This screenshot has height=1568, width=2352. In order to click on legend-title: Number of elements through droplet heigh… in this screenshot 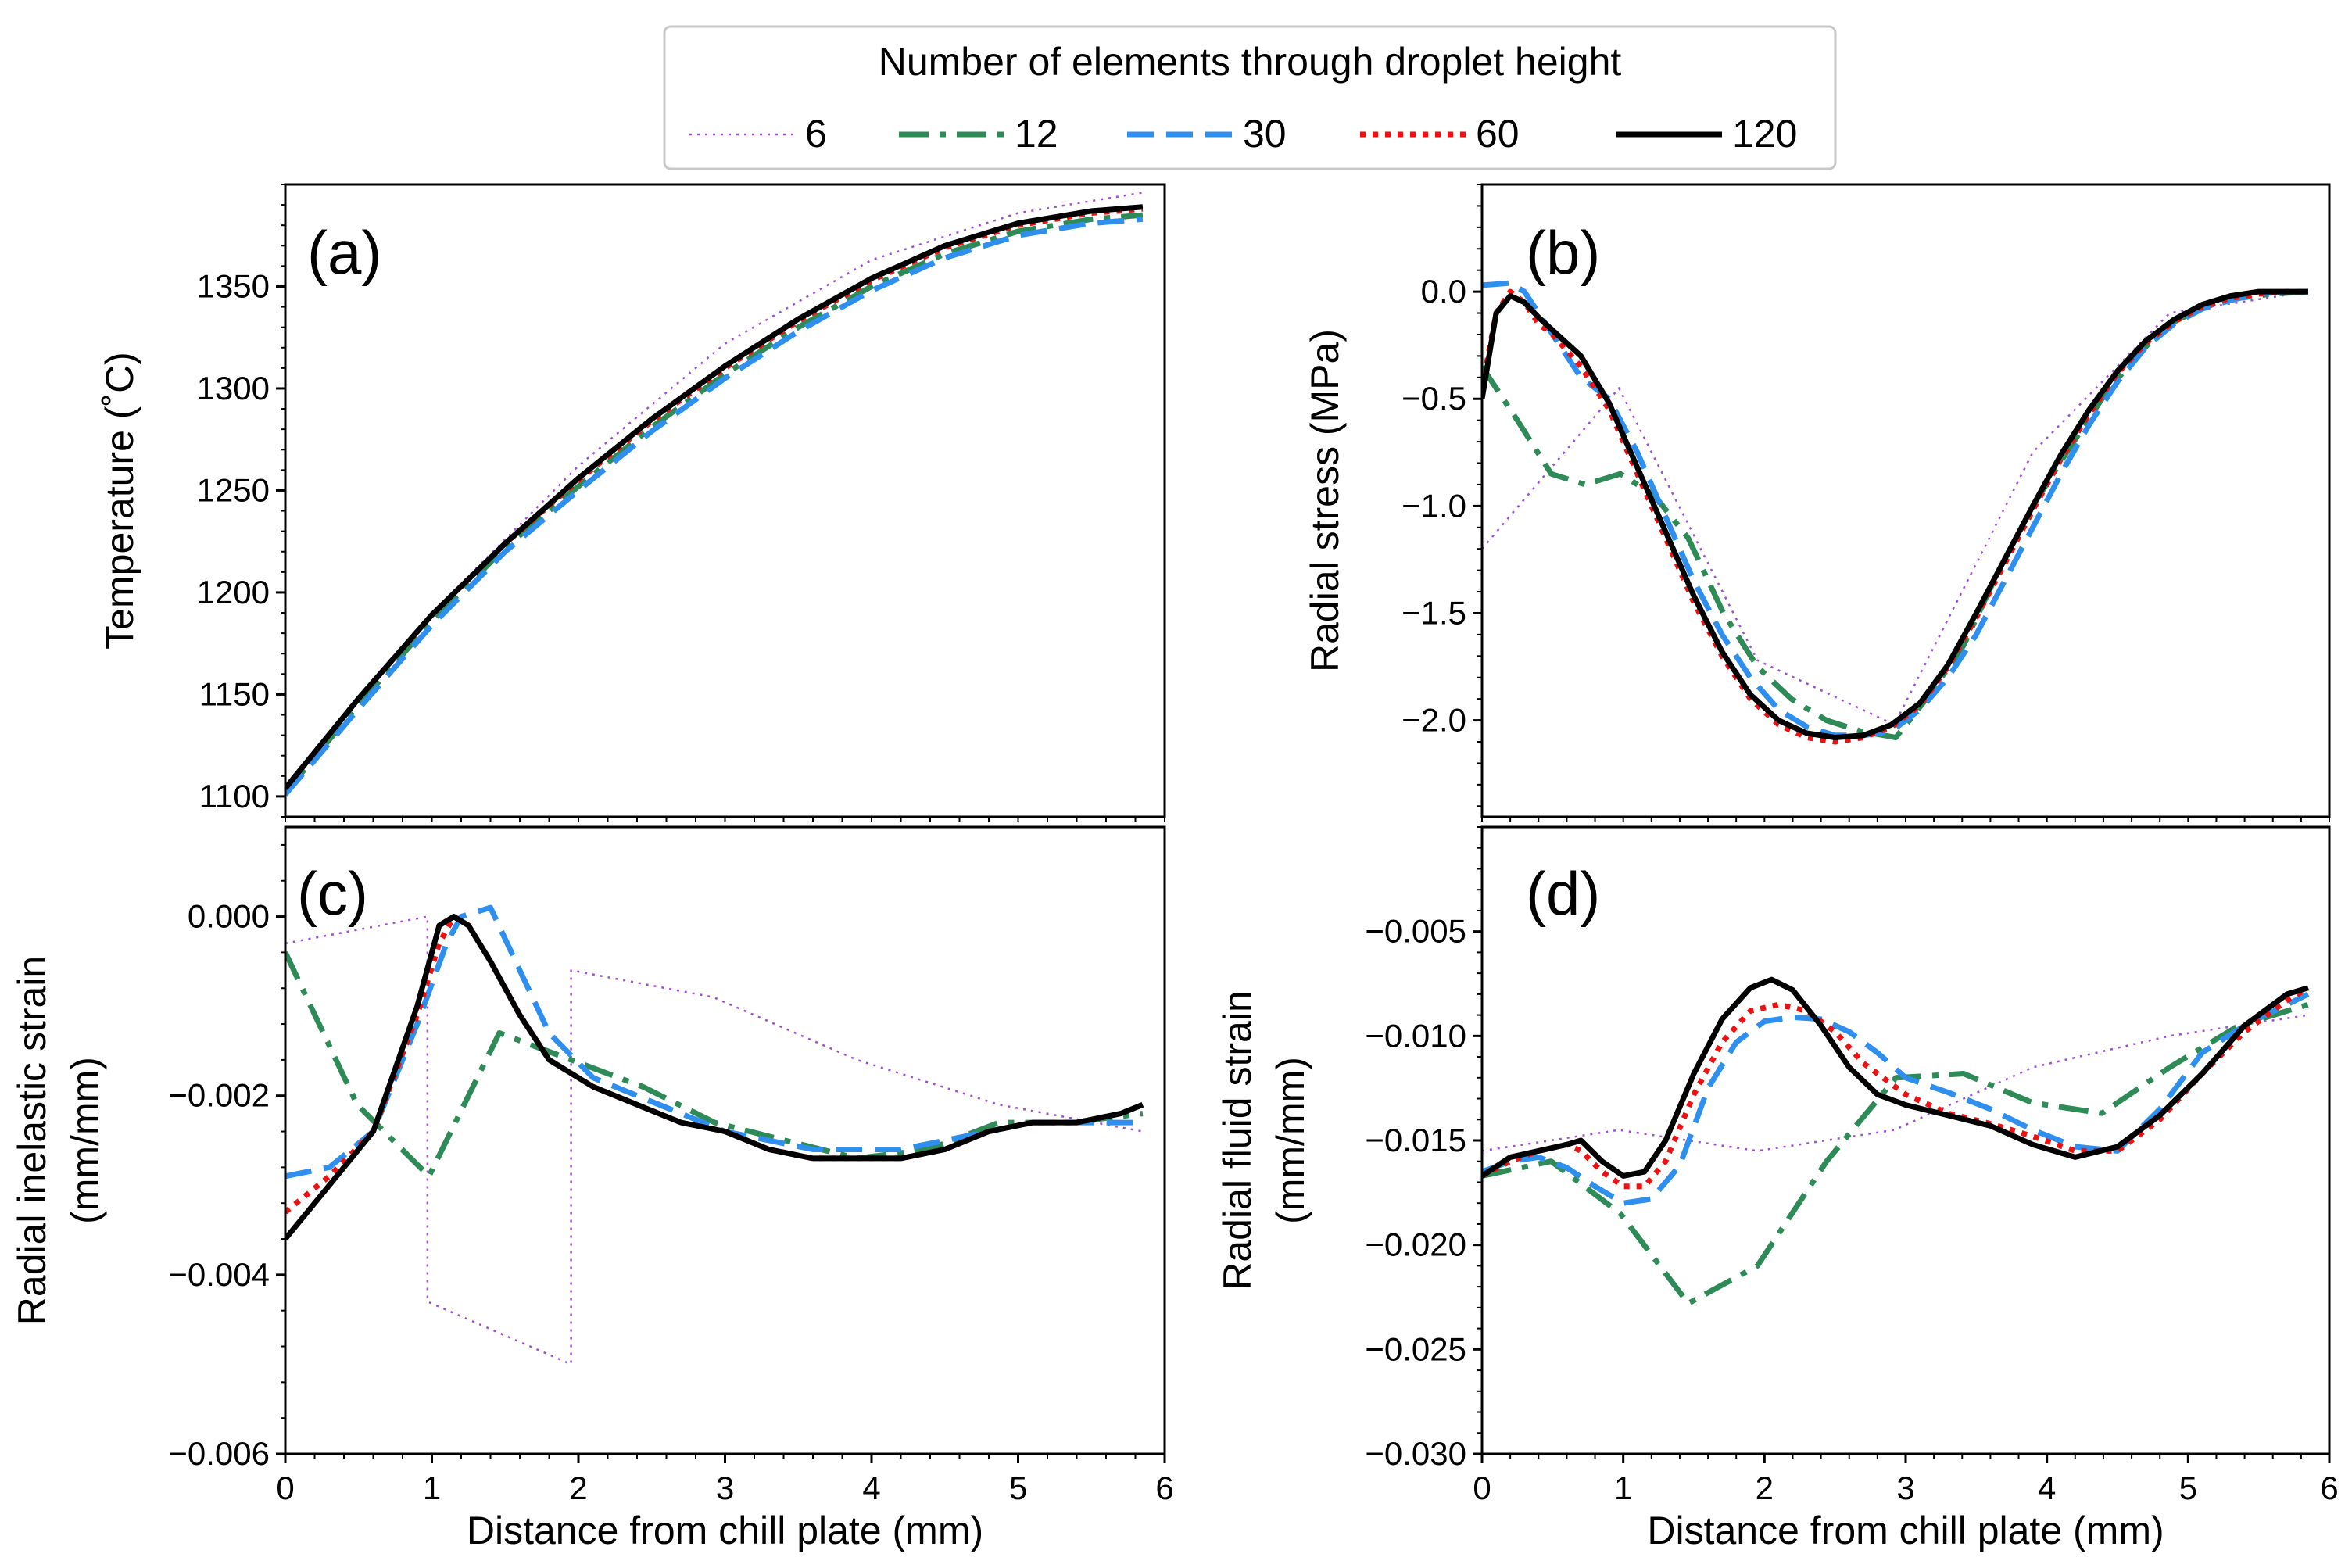, I will do `click(1250, 62)`.